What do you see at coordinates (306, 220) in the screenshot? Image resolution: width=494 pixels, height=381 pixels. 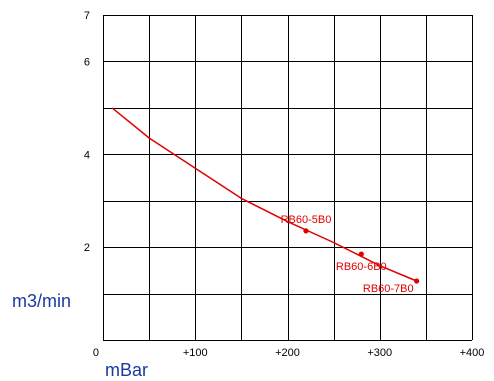 I see `data-point-label: RB60-5B0` at bounding box center [306, 220].